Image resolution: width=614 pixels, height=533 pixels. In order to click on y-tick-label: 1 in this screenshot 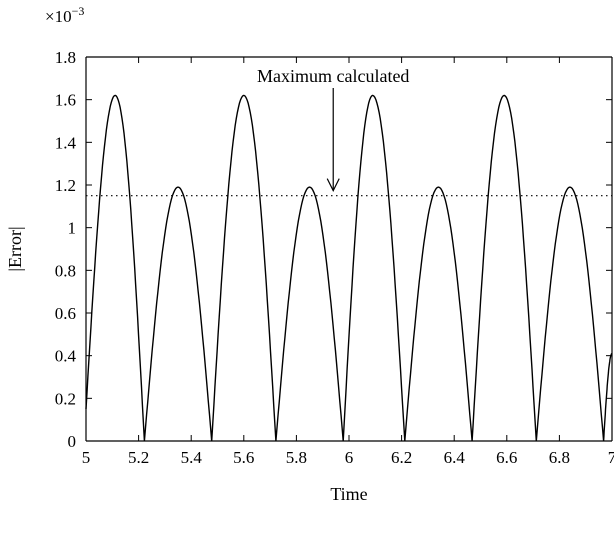, I will do `click(72, 228)`.